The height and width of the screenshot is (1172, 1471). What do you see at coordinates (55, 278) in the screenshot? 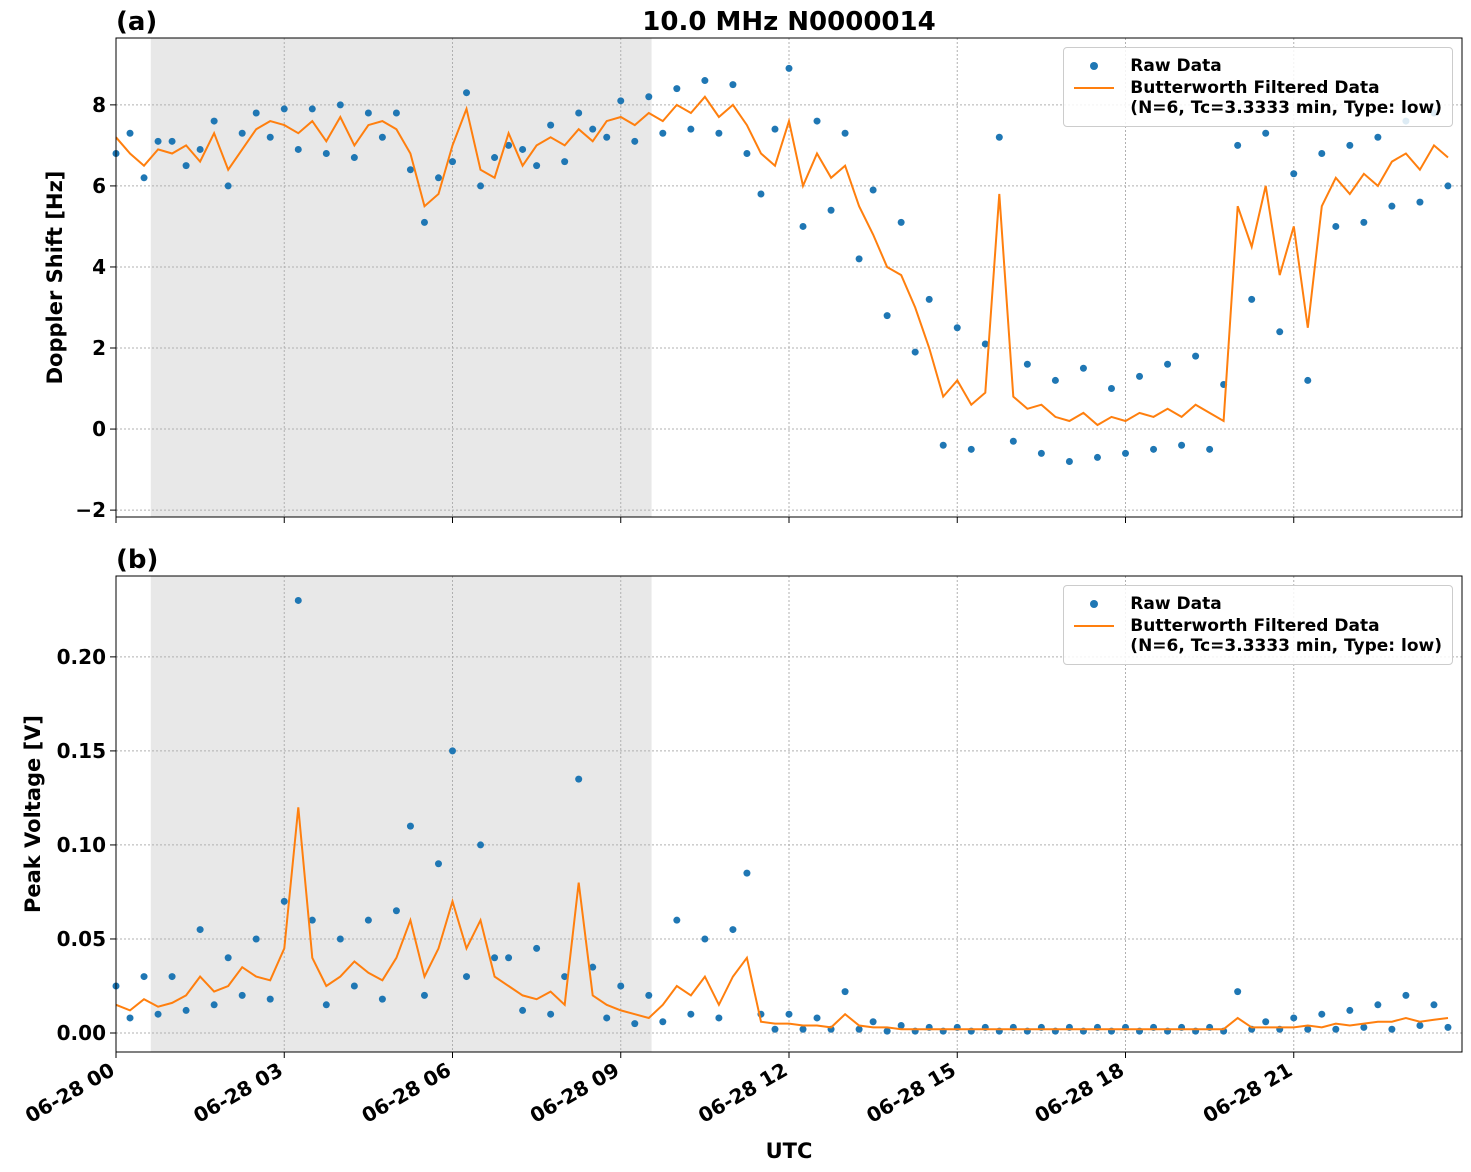
I see `y-axis-label: Doppler Shift [Hz]` at bounding box center [55, 278].